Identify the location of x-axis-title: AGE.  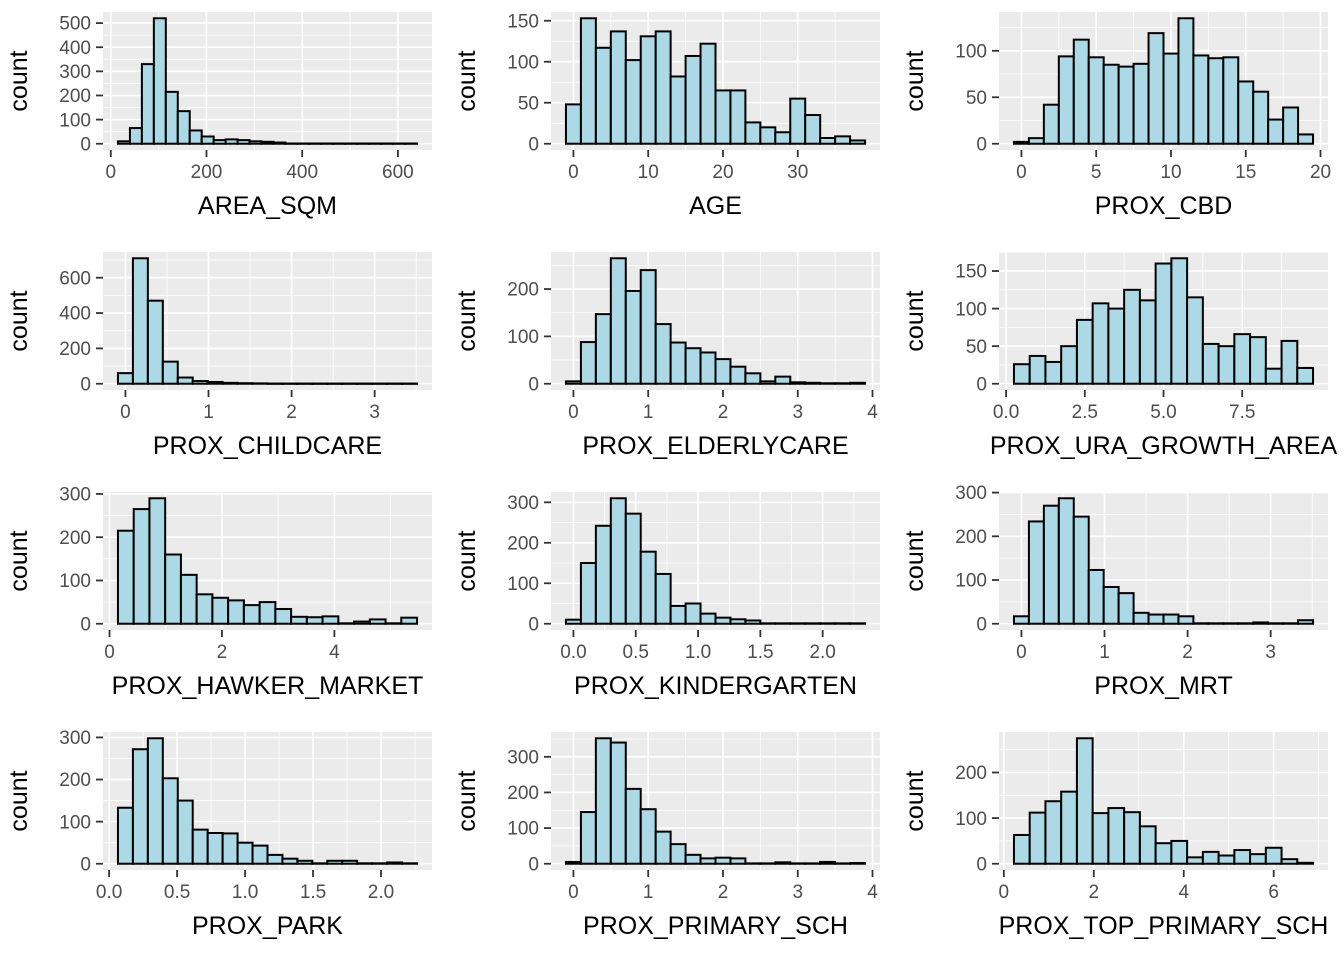
(715, 206).